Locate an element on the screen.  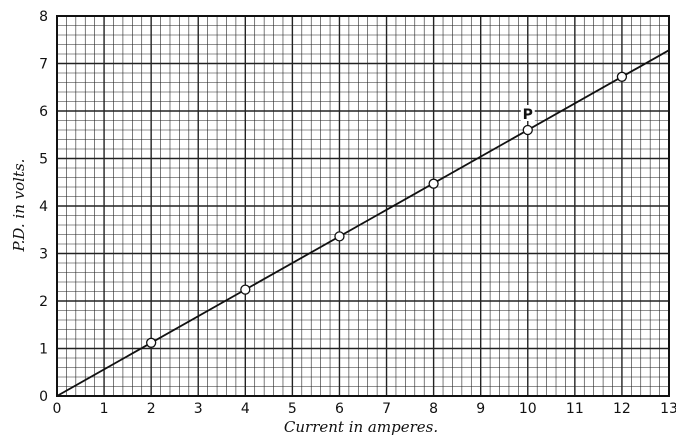
y-tick-label-4: 4 is located at coordinates (43, 207).